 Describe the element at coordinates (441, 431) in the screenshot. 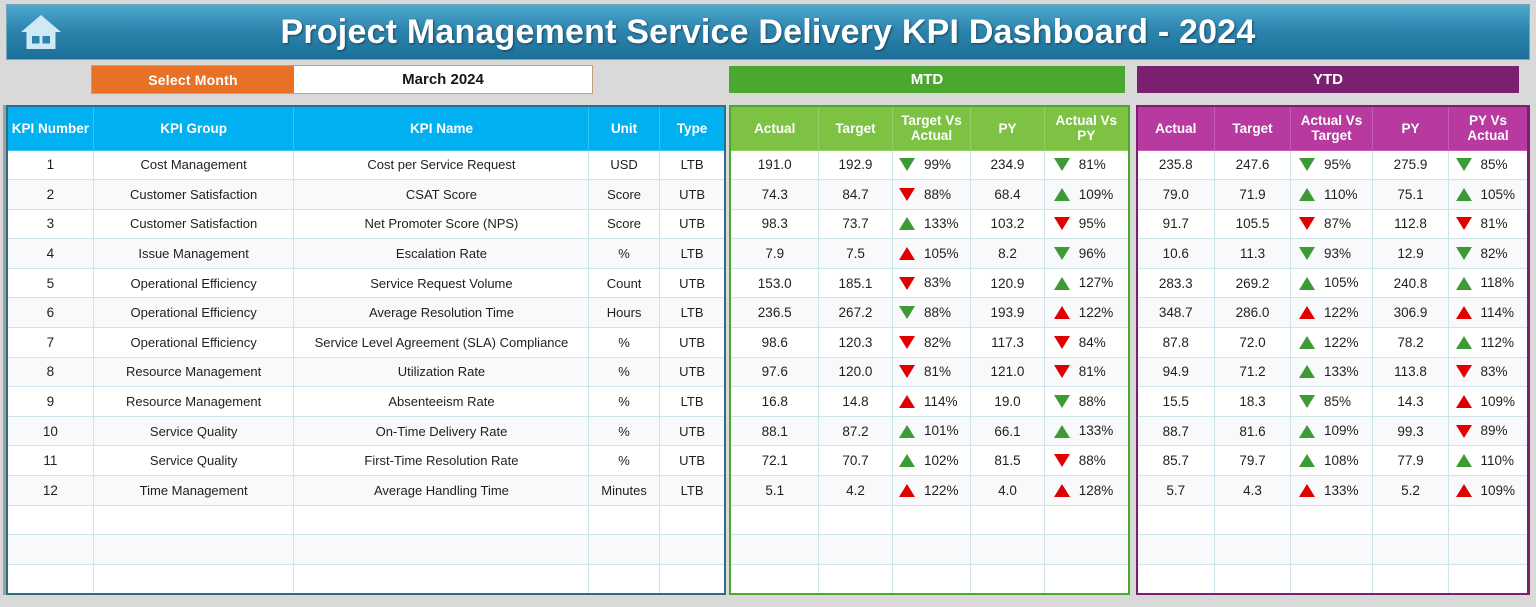

I see `kpi-name: On-Time Delivery Rate` at that location.